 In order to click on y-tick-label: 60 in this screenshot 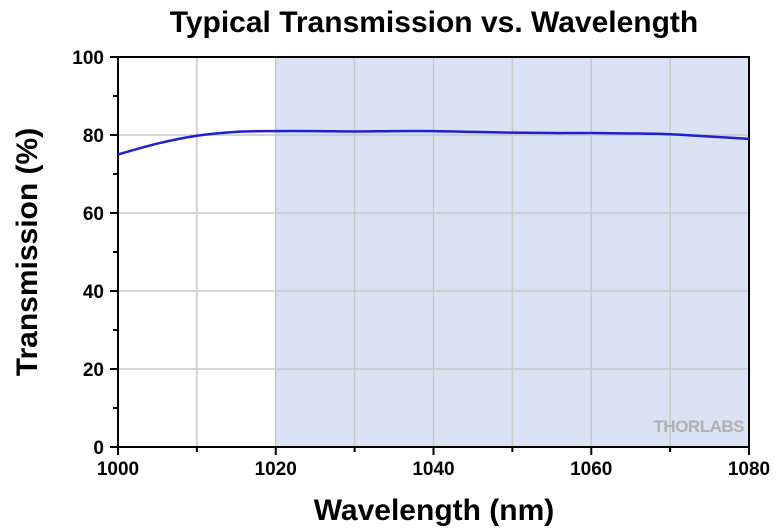, I will do `click(93, 214)`.